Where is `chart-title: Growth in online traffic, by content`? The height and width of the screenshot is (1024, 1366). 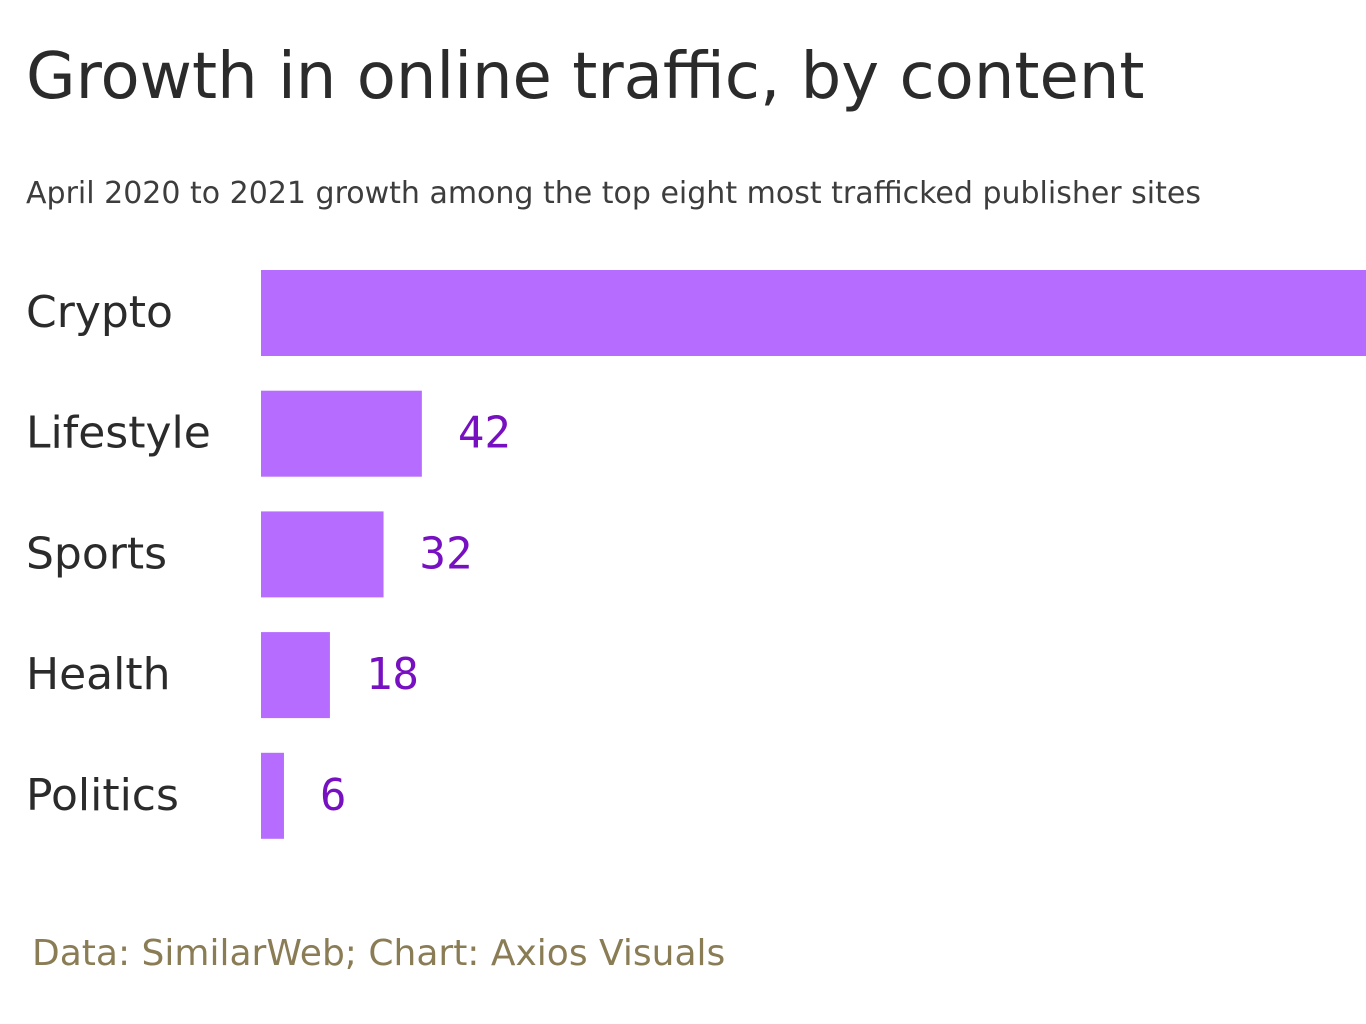
chart-title: Growth in online traffic, by content is located at coordinates (585, 77).